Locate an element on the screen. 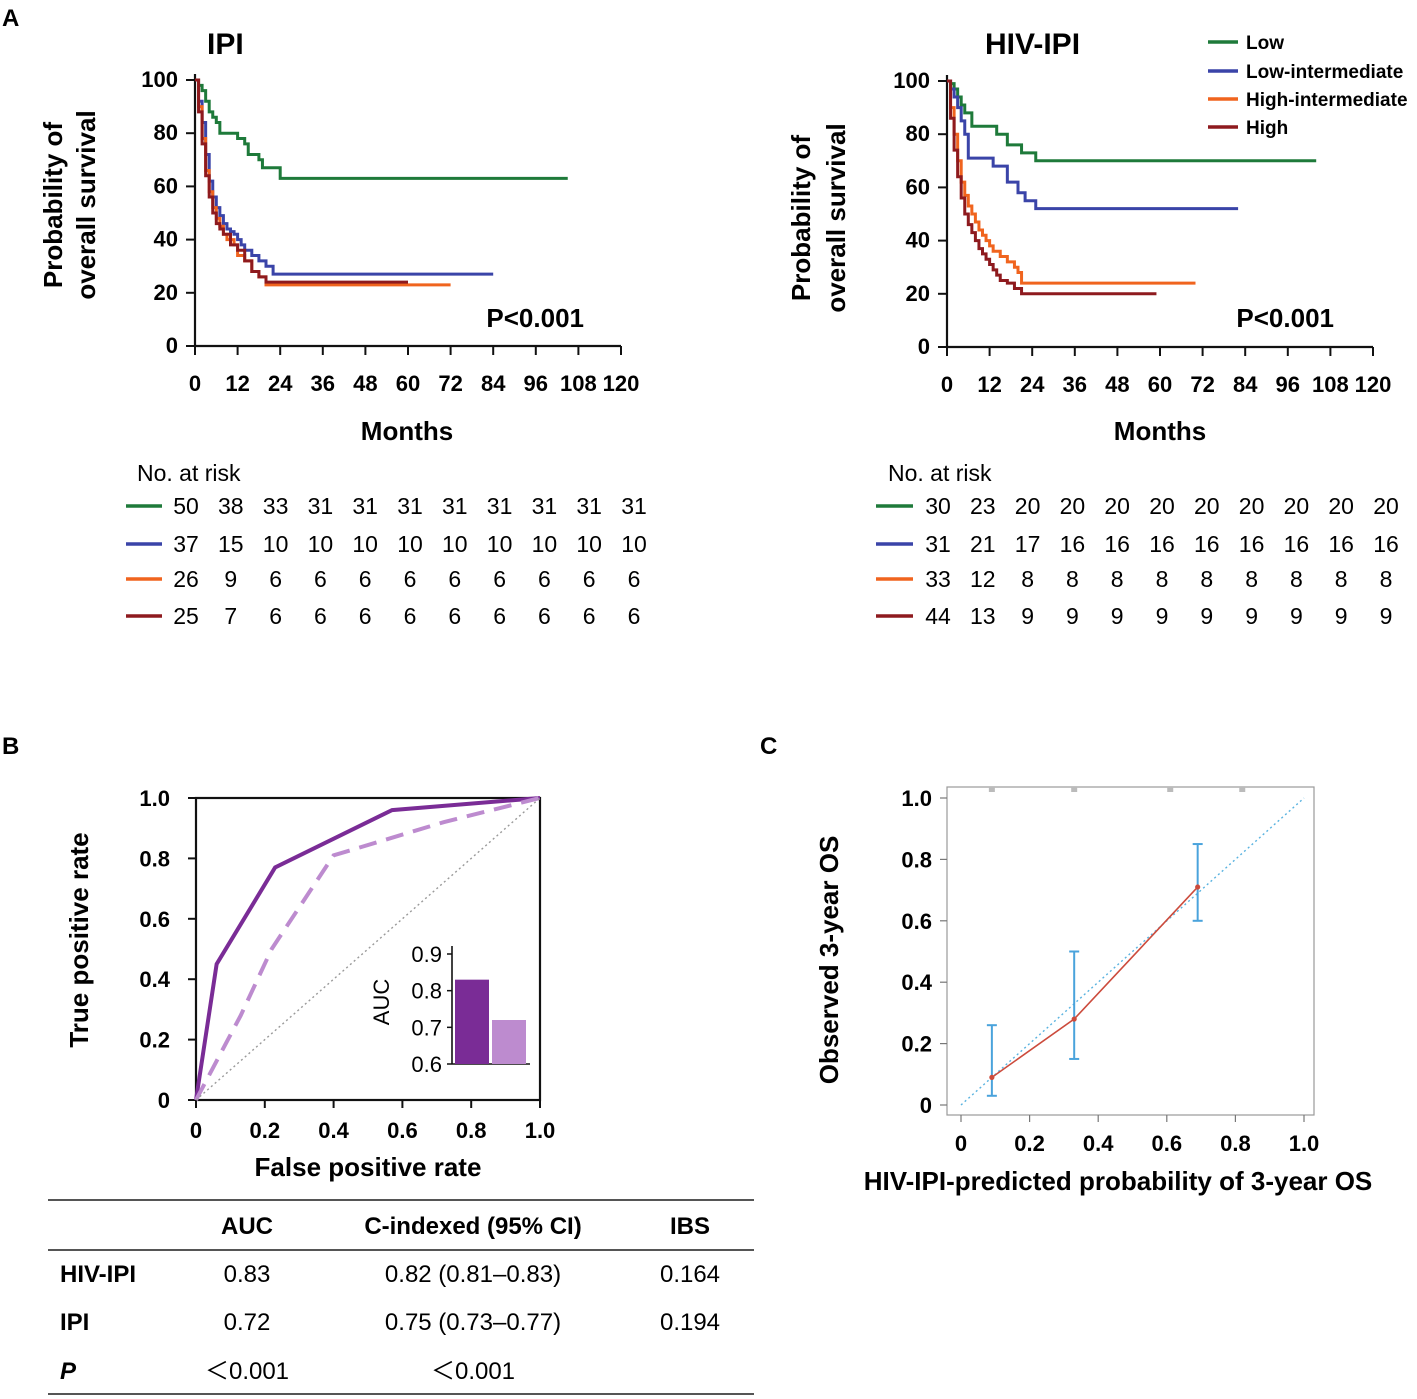  km-hiv-ipi-xtick-label: 60 is located at coordinates (1160, 384).